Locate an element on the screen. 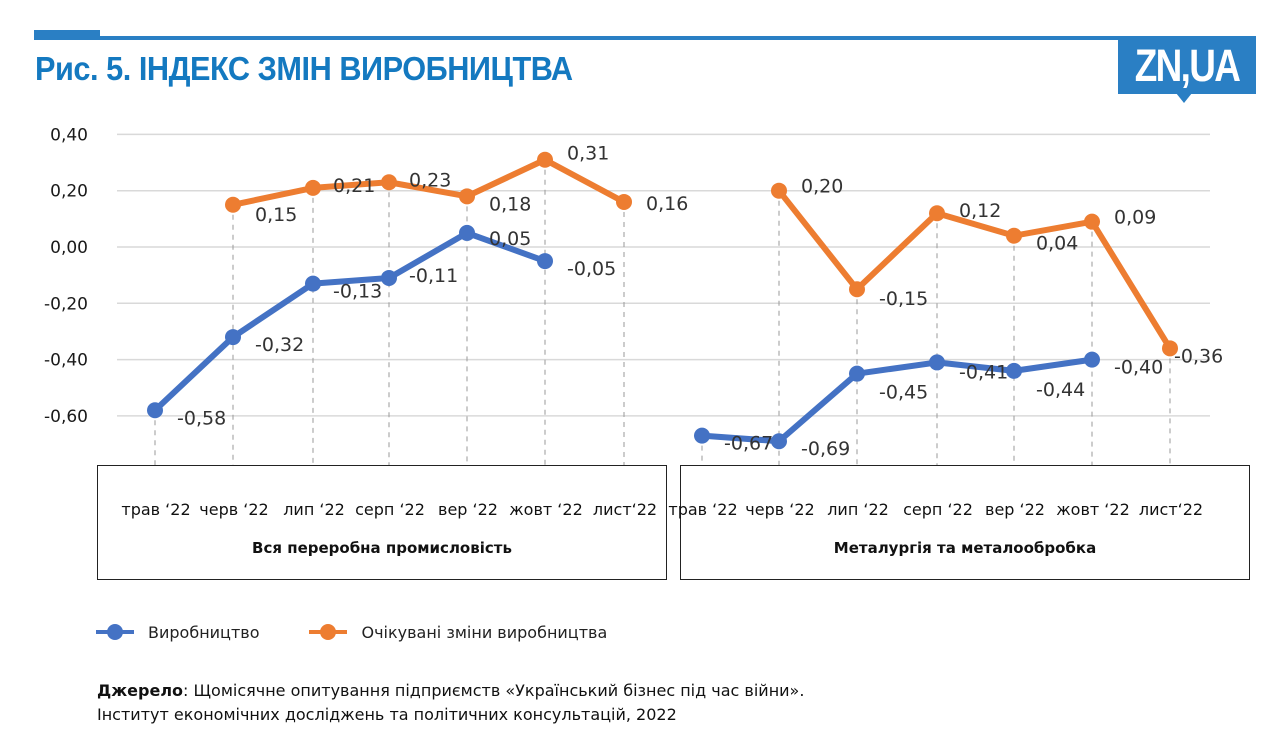 The height and width of the screenshot is (748, 1280). data-label: 0,04 is located at coordinates (1057, 244).